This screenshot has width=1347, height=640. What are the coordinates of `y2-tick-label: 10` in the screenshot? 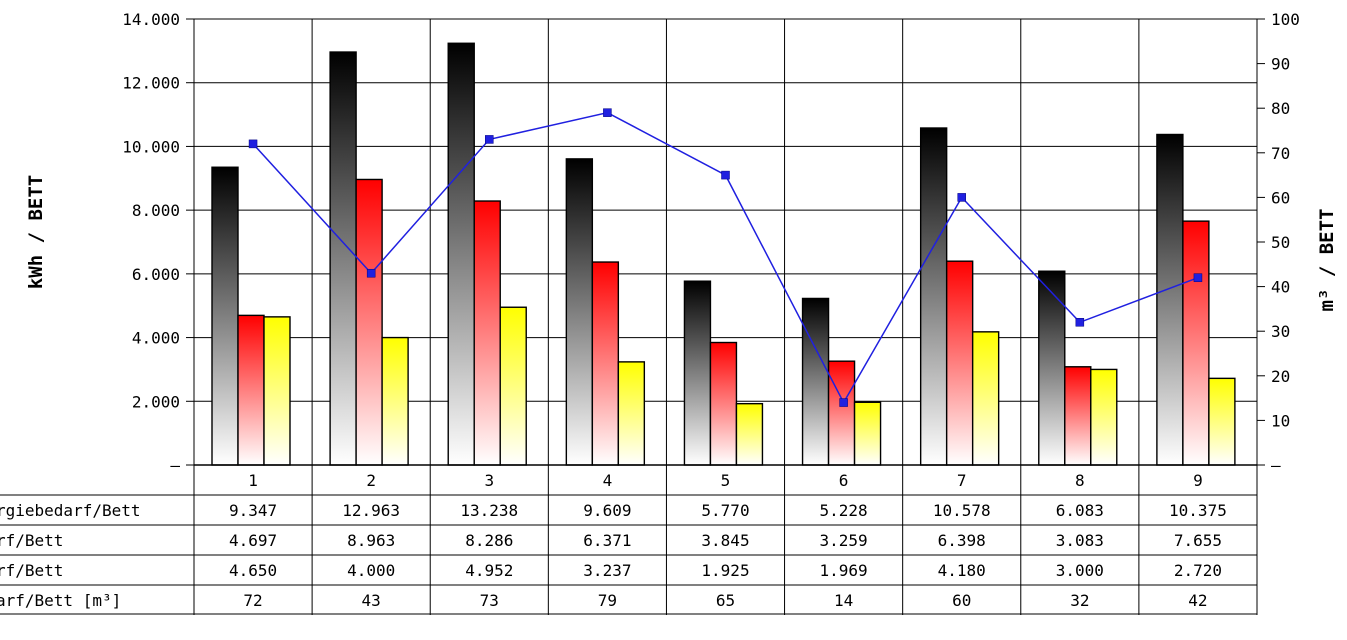 It's located at (1280, 420).